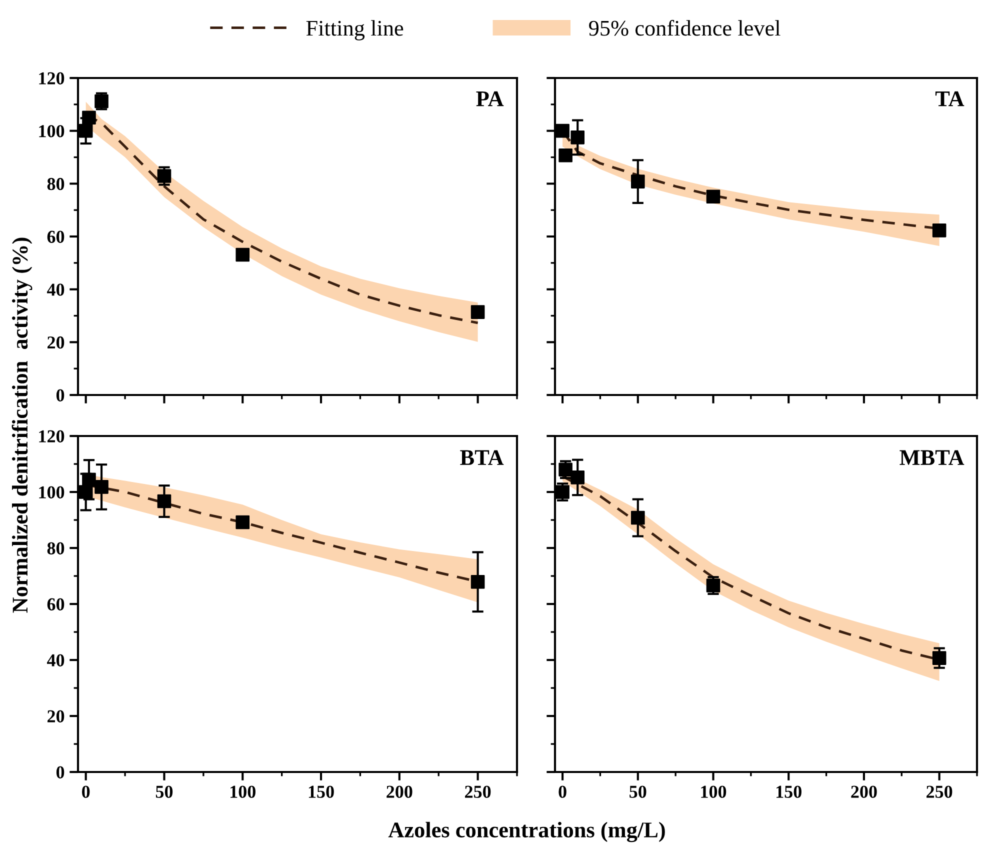 The height and width of the screenshot is (846, 991). Describe the element at coordinates (482, 457) in the screenshot. I see `annotation: BTA` at that location.